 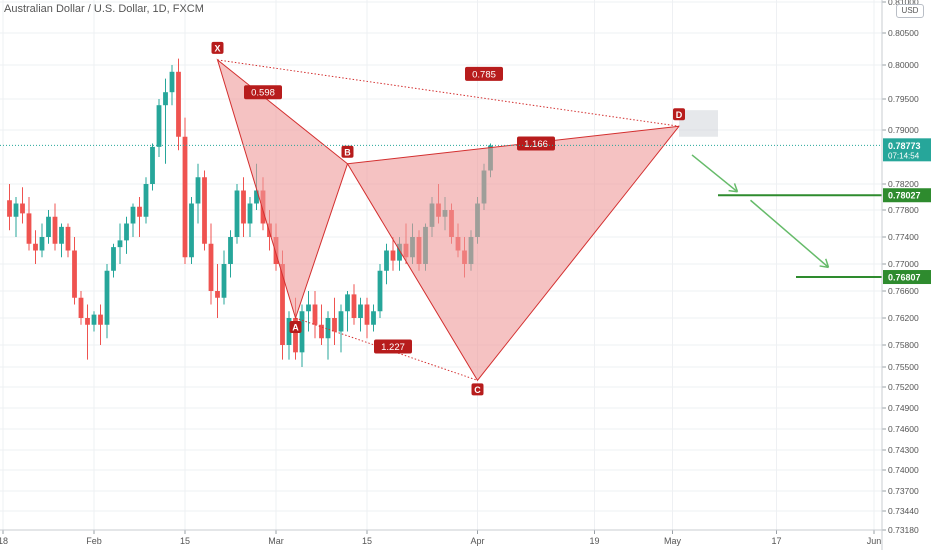 What do you see at coordinates (903, 345) in the screenshot?
I see `price-tick-label: 0.75800` at bounding box center [903, 345].